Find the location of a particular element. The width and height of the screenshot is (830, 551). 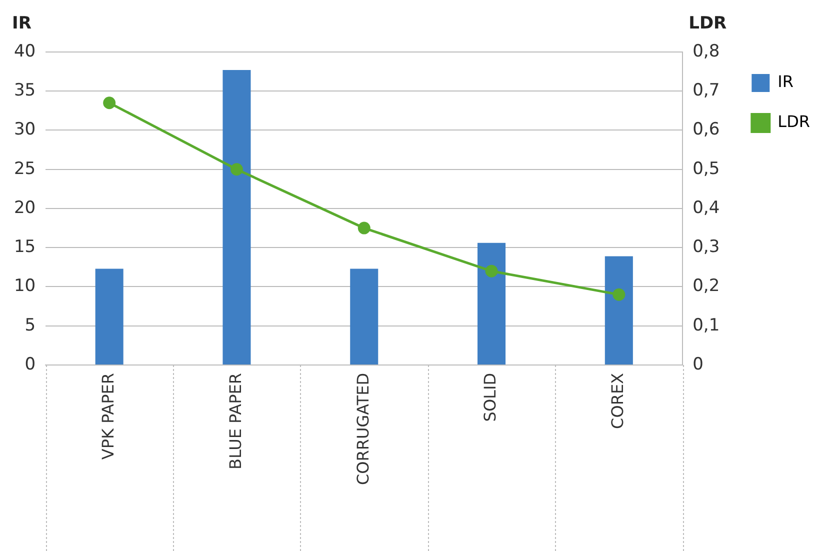

y2-tick-label: 0,2 is located at coordinates (706, 286).